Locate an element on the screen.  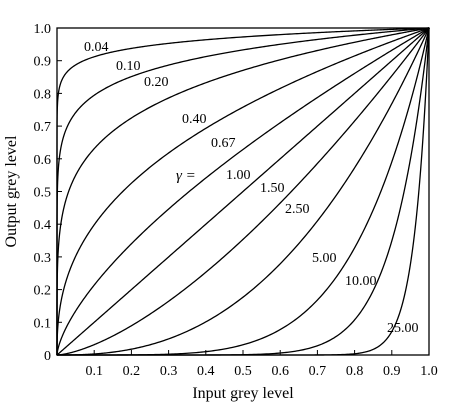
x-tick-label: 0.1 is located at coordinates (94, 371).